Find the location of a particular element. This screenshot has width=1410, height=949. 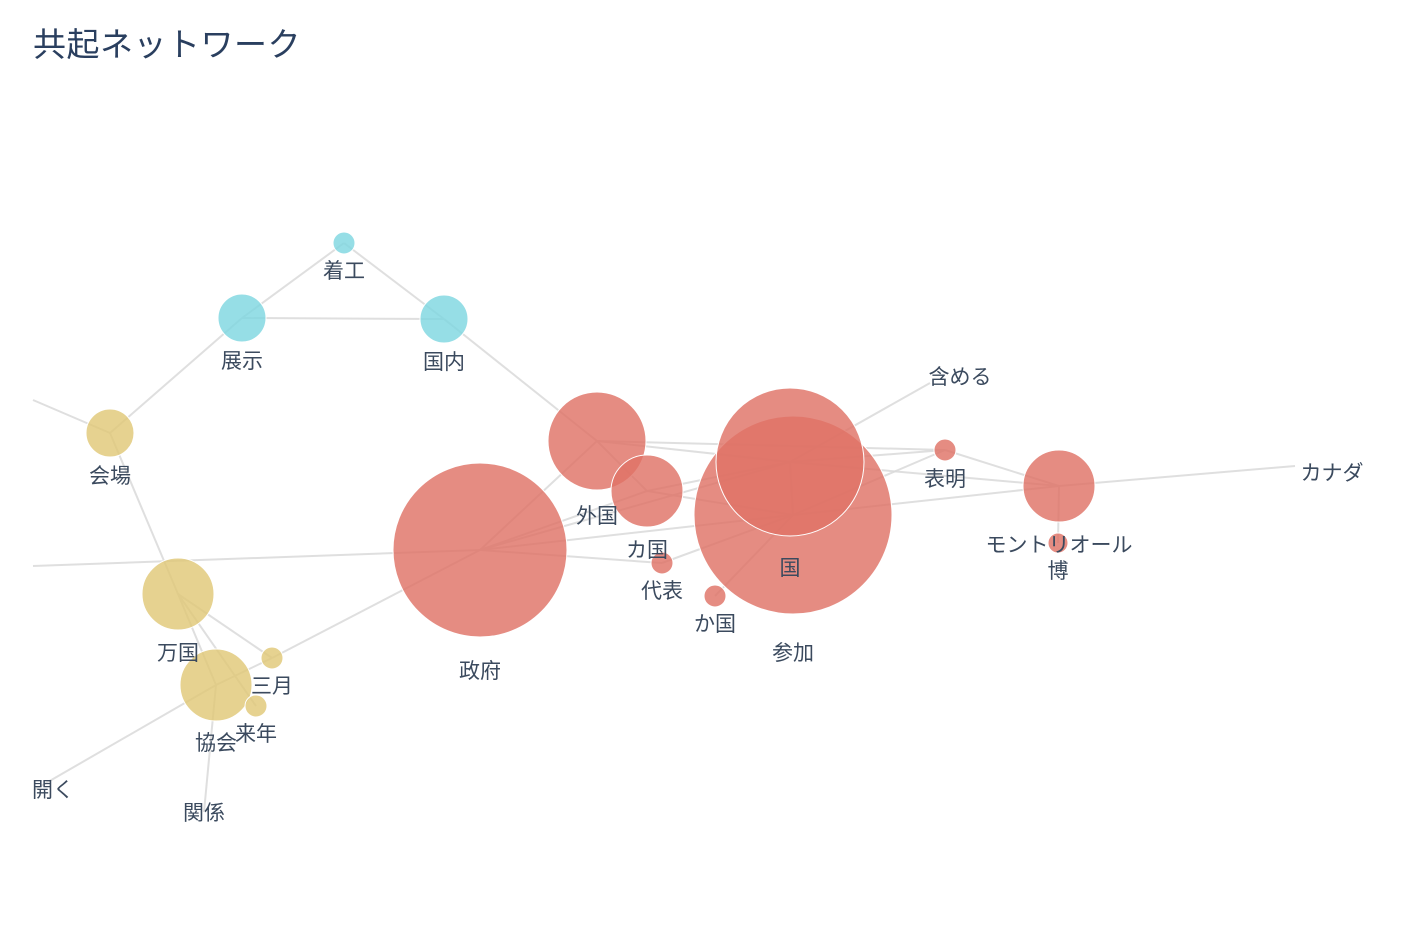

node-label-hyomei: 表明 is located at coordinates (945, 479).